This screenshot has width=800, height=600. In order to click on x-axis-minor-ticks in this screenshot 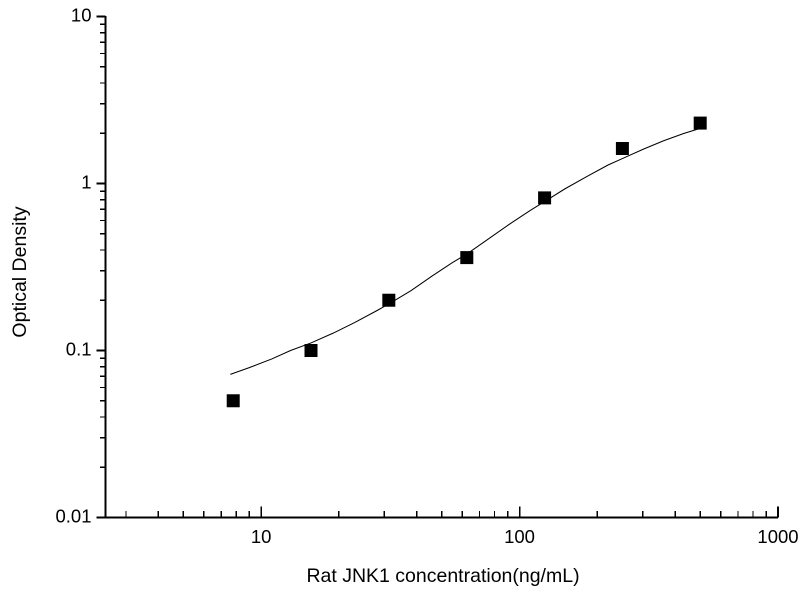, I will do `click(446, 514)`.